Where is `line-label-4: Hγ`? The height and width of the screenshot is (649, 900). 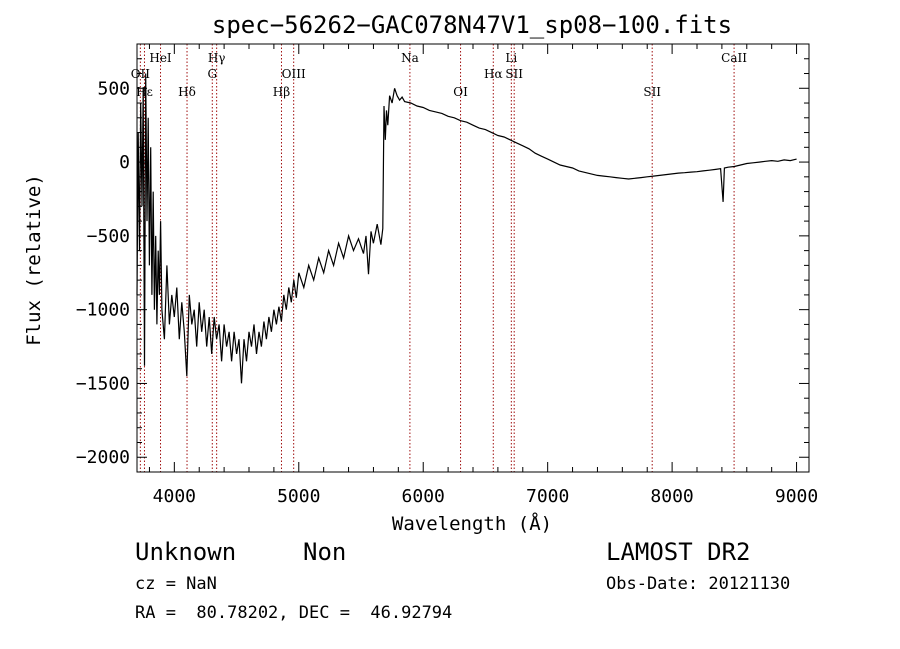 line-label-4: Hγ is located at coordinates (217, 58).